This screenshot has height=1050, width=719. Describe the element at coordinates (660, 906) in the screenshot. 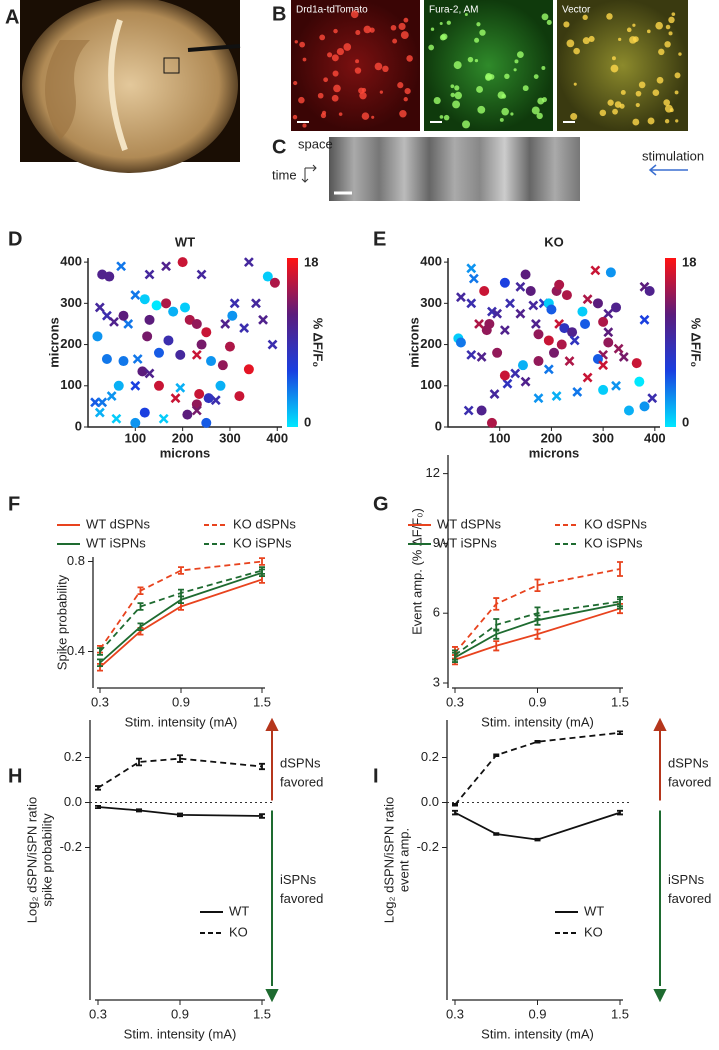

I see `down-arrow` at that location.